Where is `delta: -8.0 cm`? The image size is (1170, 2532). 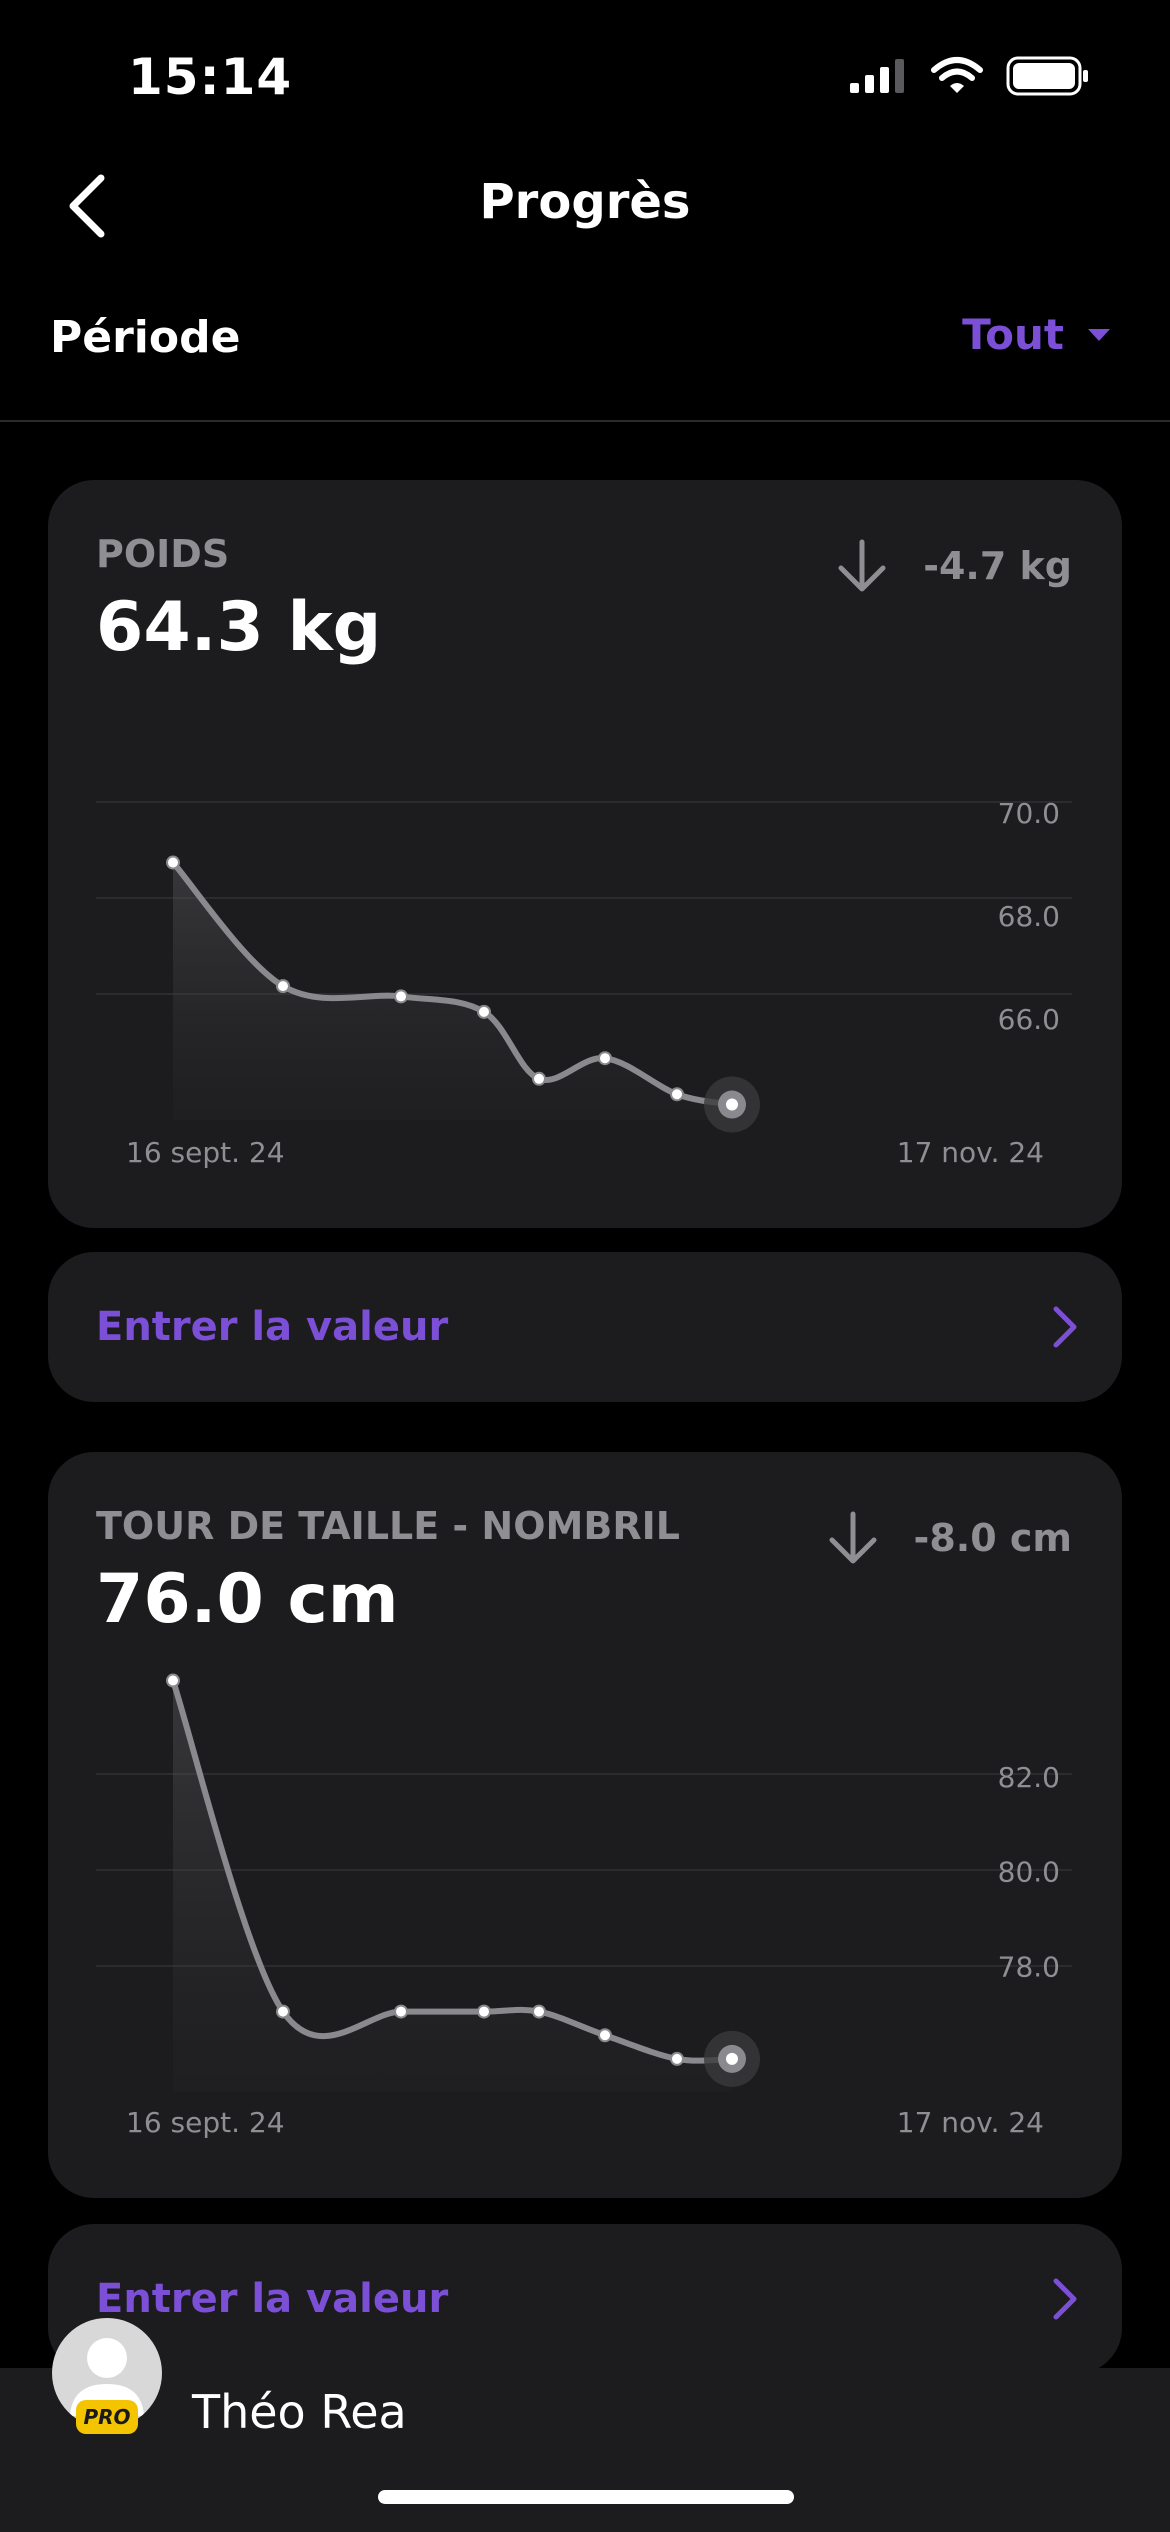 delta: -8.0 cm is located at coordinates (949, 1538).